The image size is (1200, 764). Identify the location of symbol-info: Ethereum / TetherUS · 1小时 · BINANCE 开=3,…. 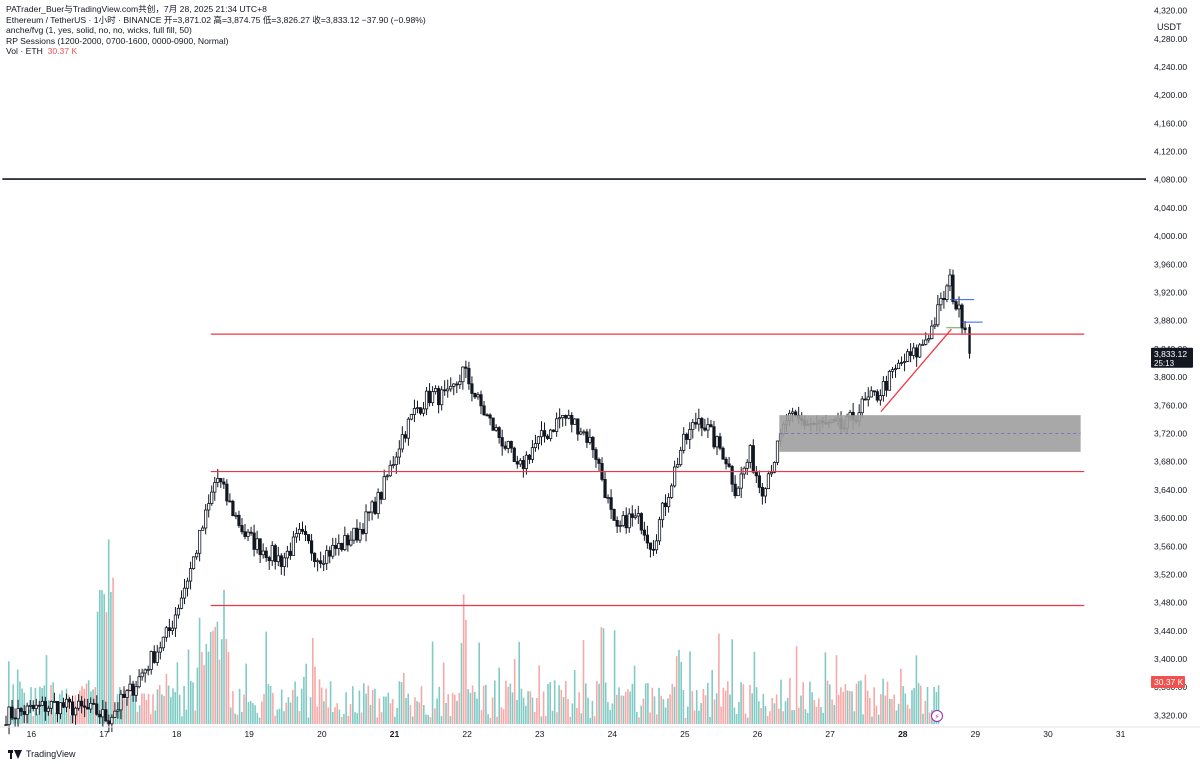
(216, 19).